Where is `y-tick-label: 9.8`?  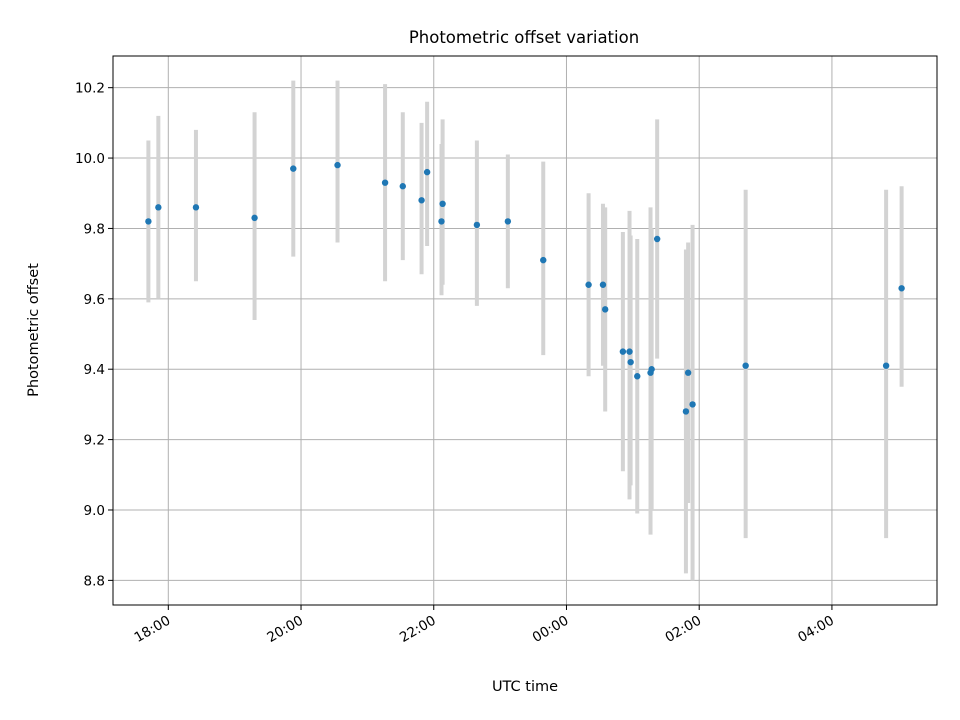
y-tick-label: 9.8 is located at coordinates (94, 229).